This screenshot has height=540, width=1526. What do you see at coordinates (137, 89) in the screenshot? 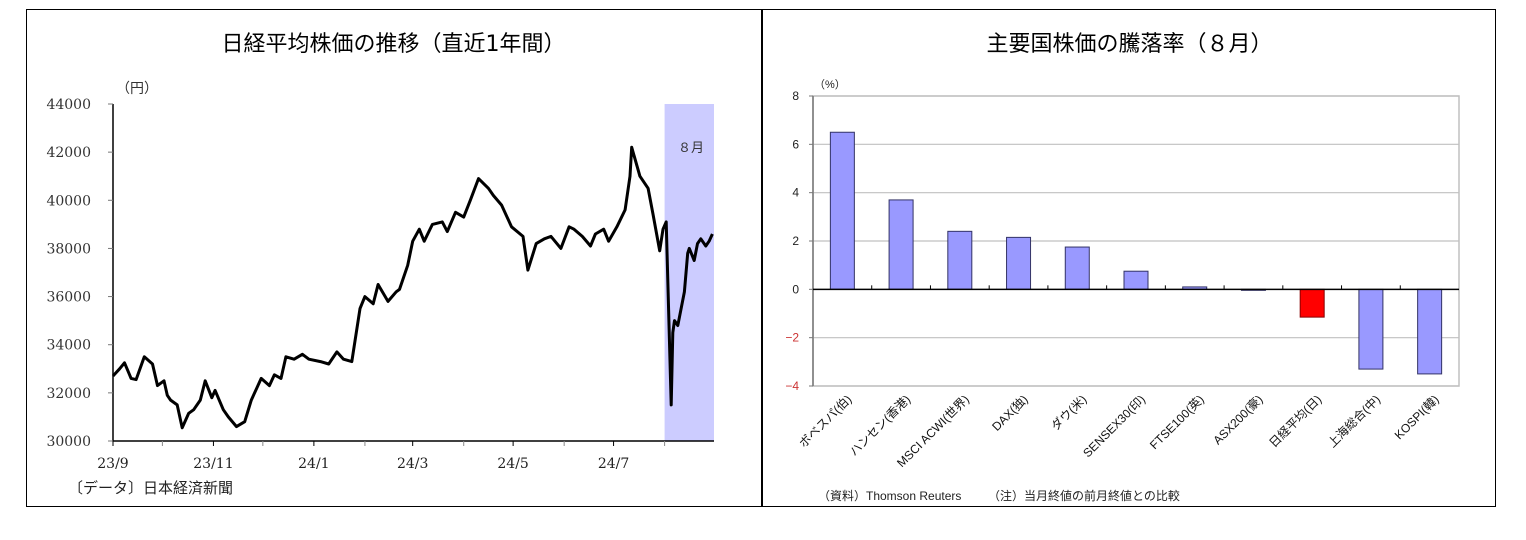
I see `line-chart-unit-label: （円）` at bounding box center [137, 89].